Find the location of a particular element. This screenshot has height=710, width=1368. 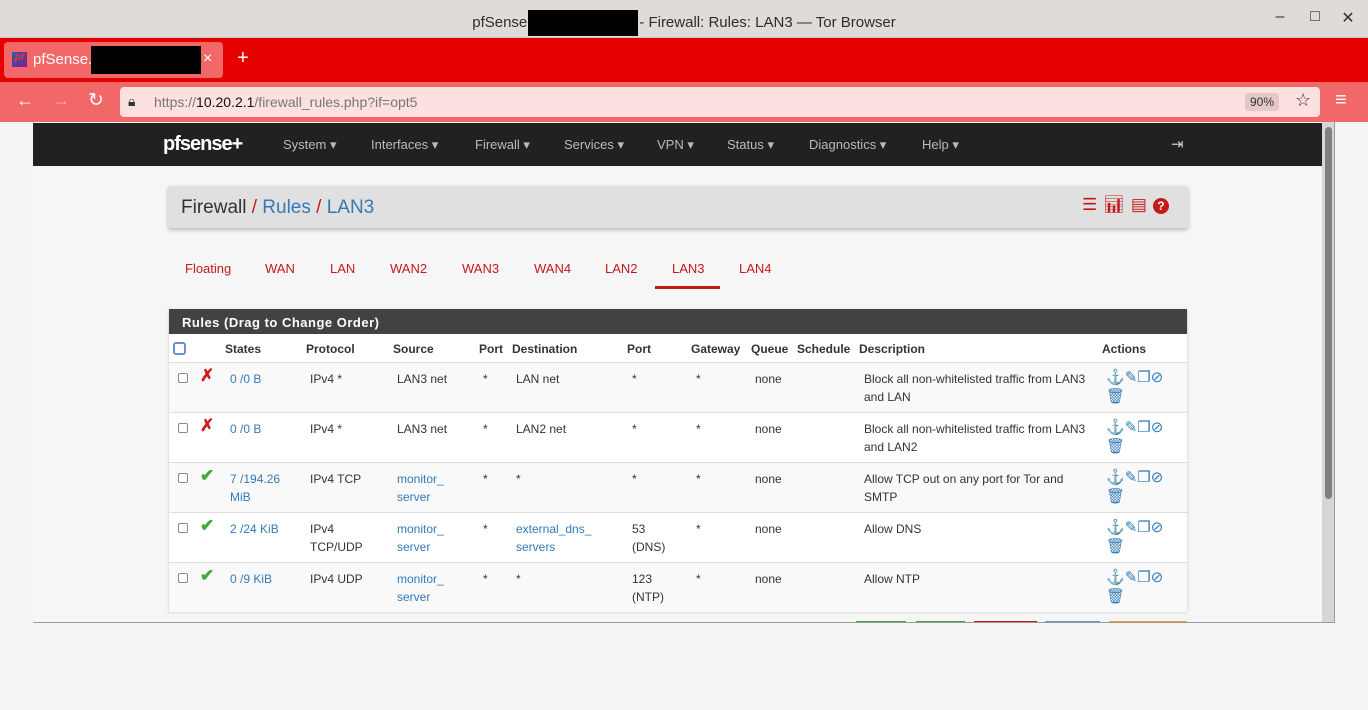

settings-sliders-icon: ☰ is located at coordinates (1093, 204).